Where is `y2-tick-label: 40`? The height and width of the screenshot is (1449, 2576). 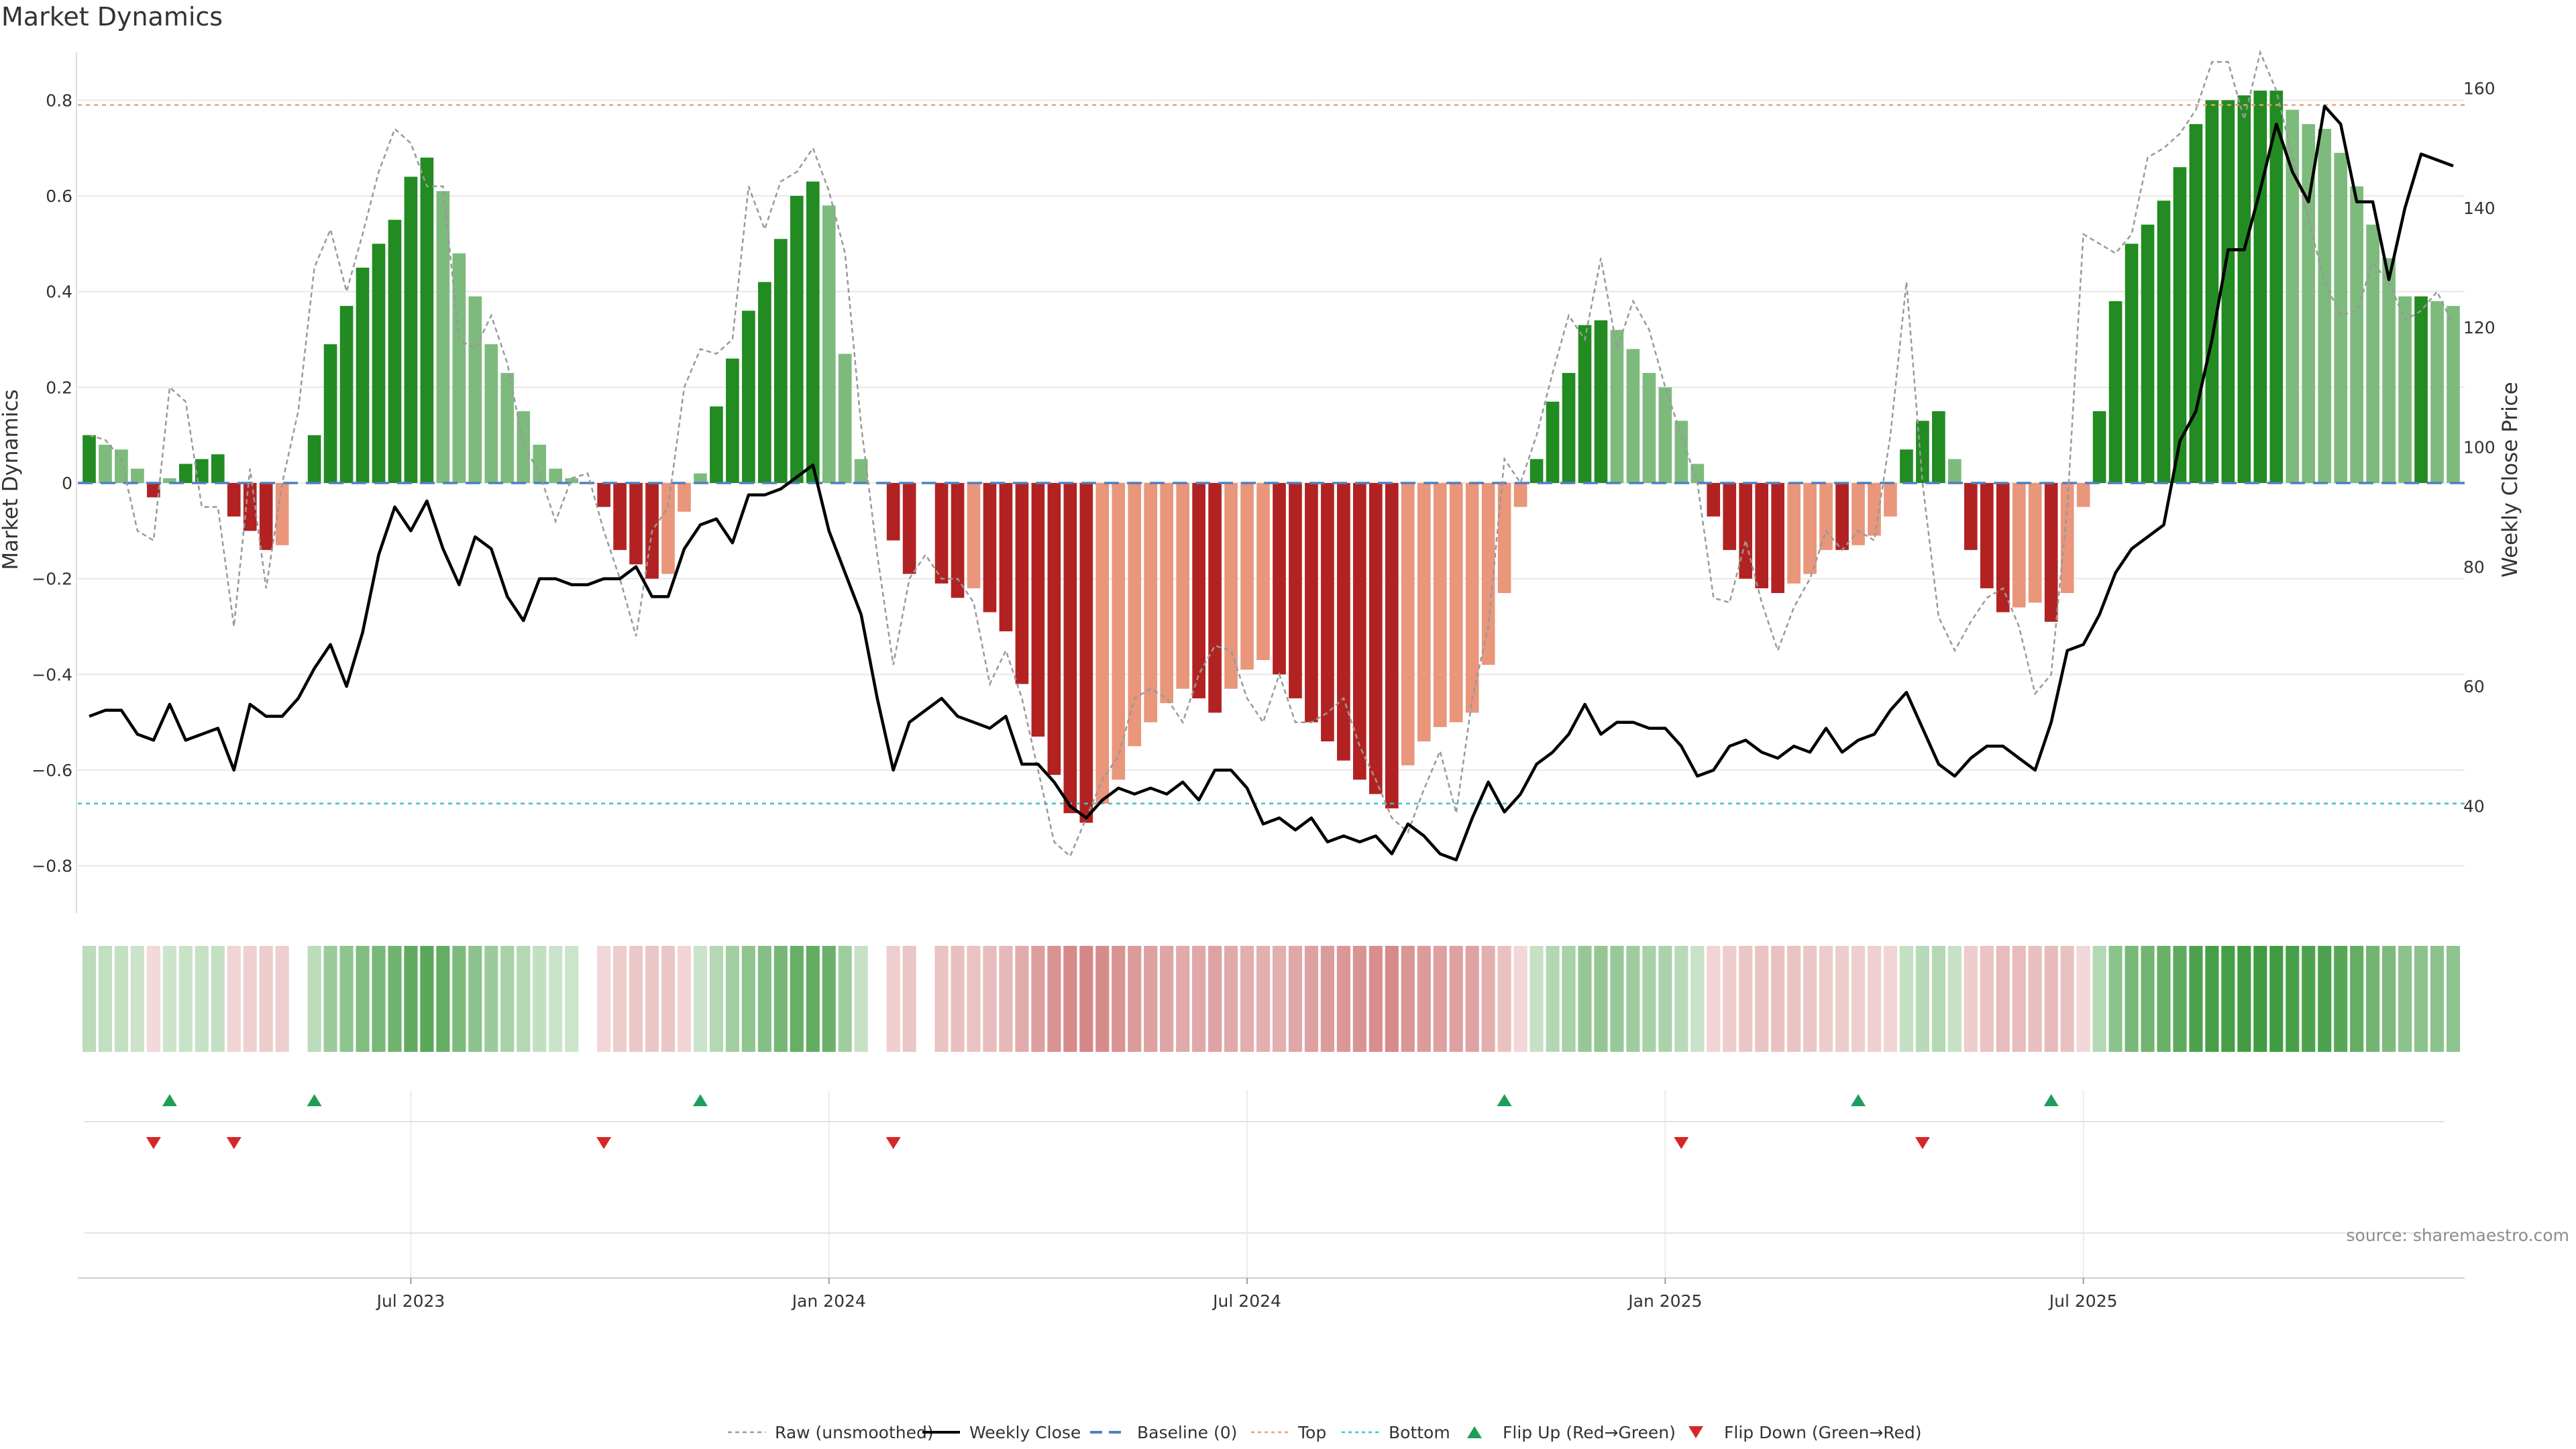
y2-tick-label: 40 is located at coordinates (2474, 806).